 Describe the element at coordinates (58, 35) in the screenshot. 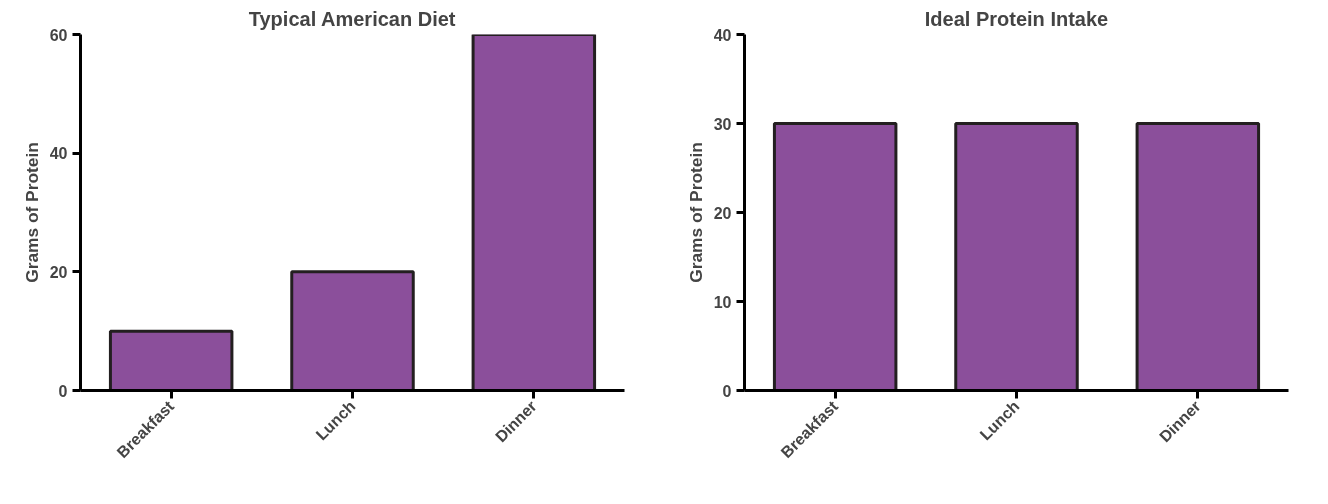

I see `y-tick-label: 60` at that location.